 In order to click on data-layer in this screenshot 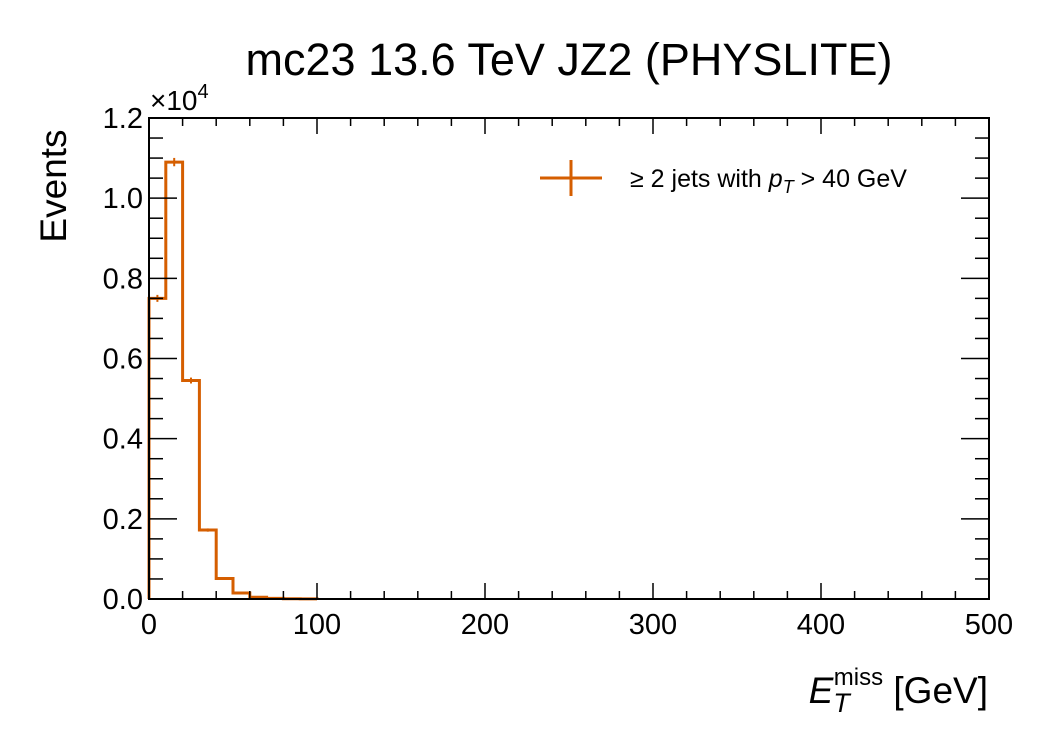, I will do `click(233, 379)`.